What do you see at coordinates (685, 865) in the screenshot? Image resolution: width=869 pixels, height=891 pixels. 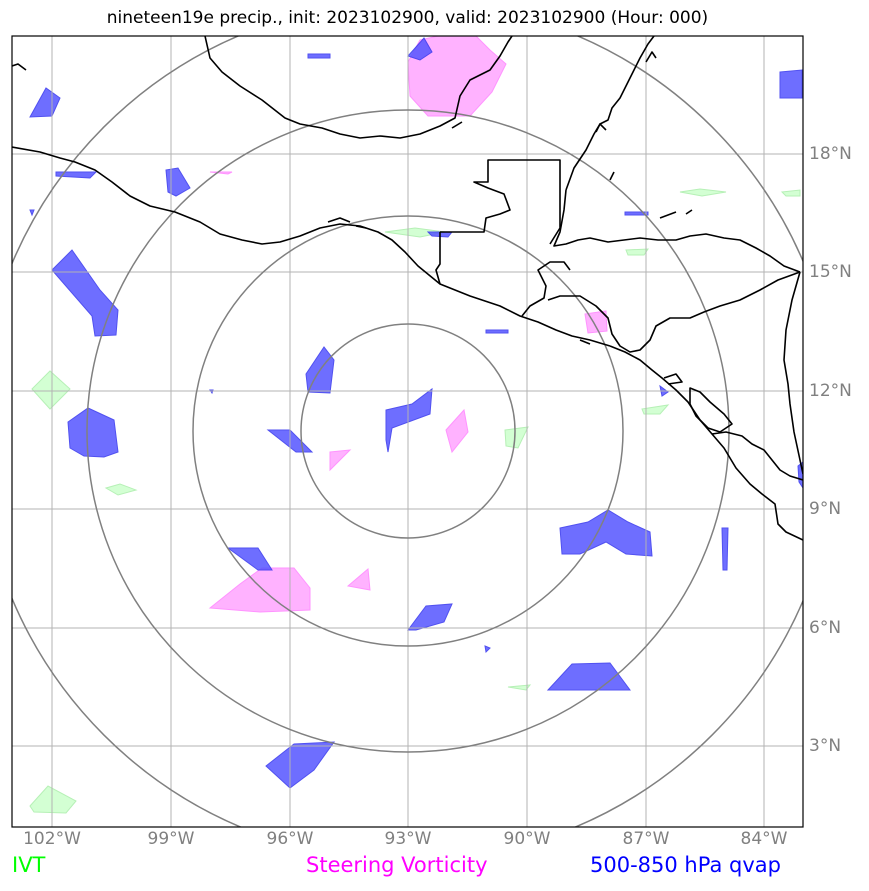 I see `legend-qvap: 500-850 hPa qvap` at bounding box center [685, 865].